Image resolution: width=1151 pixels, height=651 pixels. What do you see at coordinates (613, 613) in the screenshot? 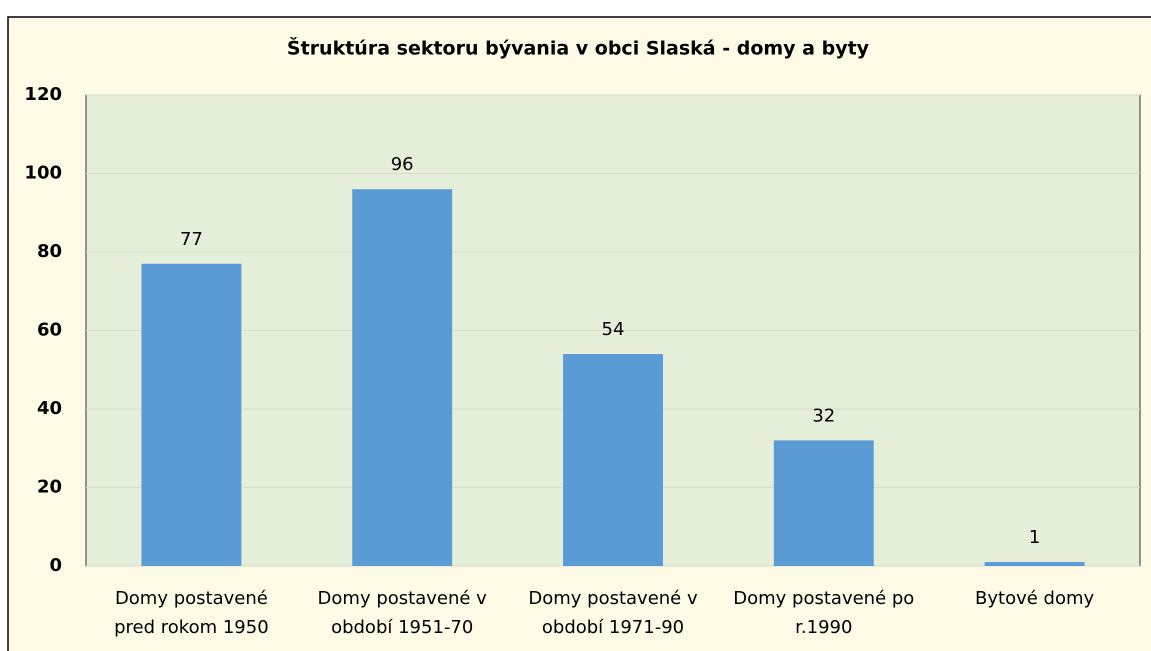
I see `x-tick-label: Domy postavené v období 1971-90` at bounding box center [613, 613].